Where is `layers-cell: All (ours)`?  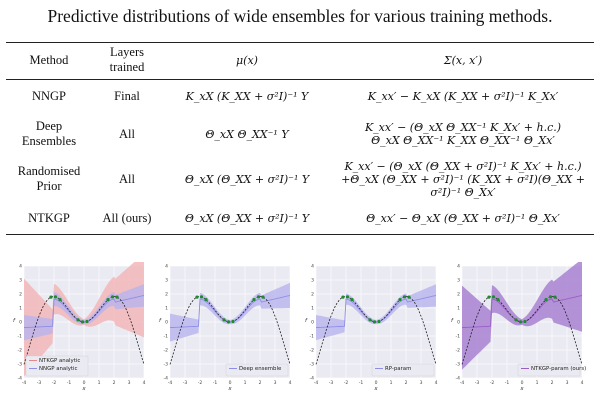 layers-cell: All (ours) is located at coordinates (127, 217).